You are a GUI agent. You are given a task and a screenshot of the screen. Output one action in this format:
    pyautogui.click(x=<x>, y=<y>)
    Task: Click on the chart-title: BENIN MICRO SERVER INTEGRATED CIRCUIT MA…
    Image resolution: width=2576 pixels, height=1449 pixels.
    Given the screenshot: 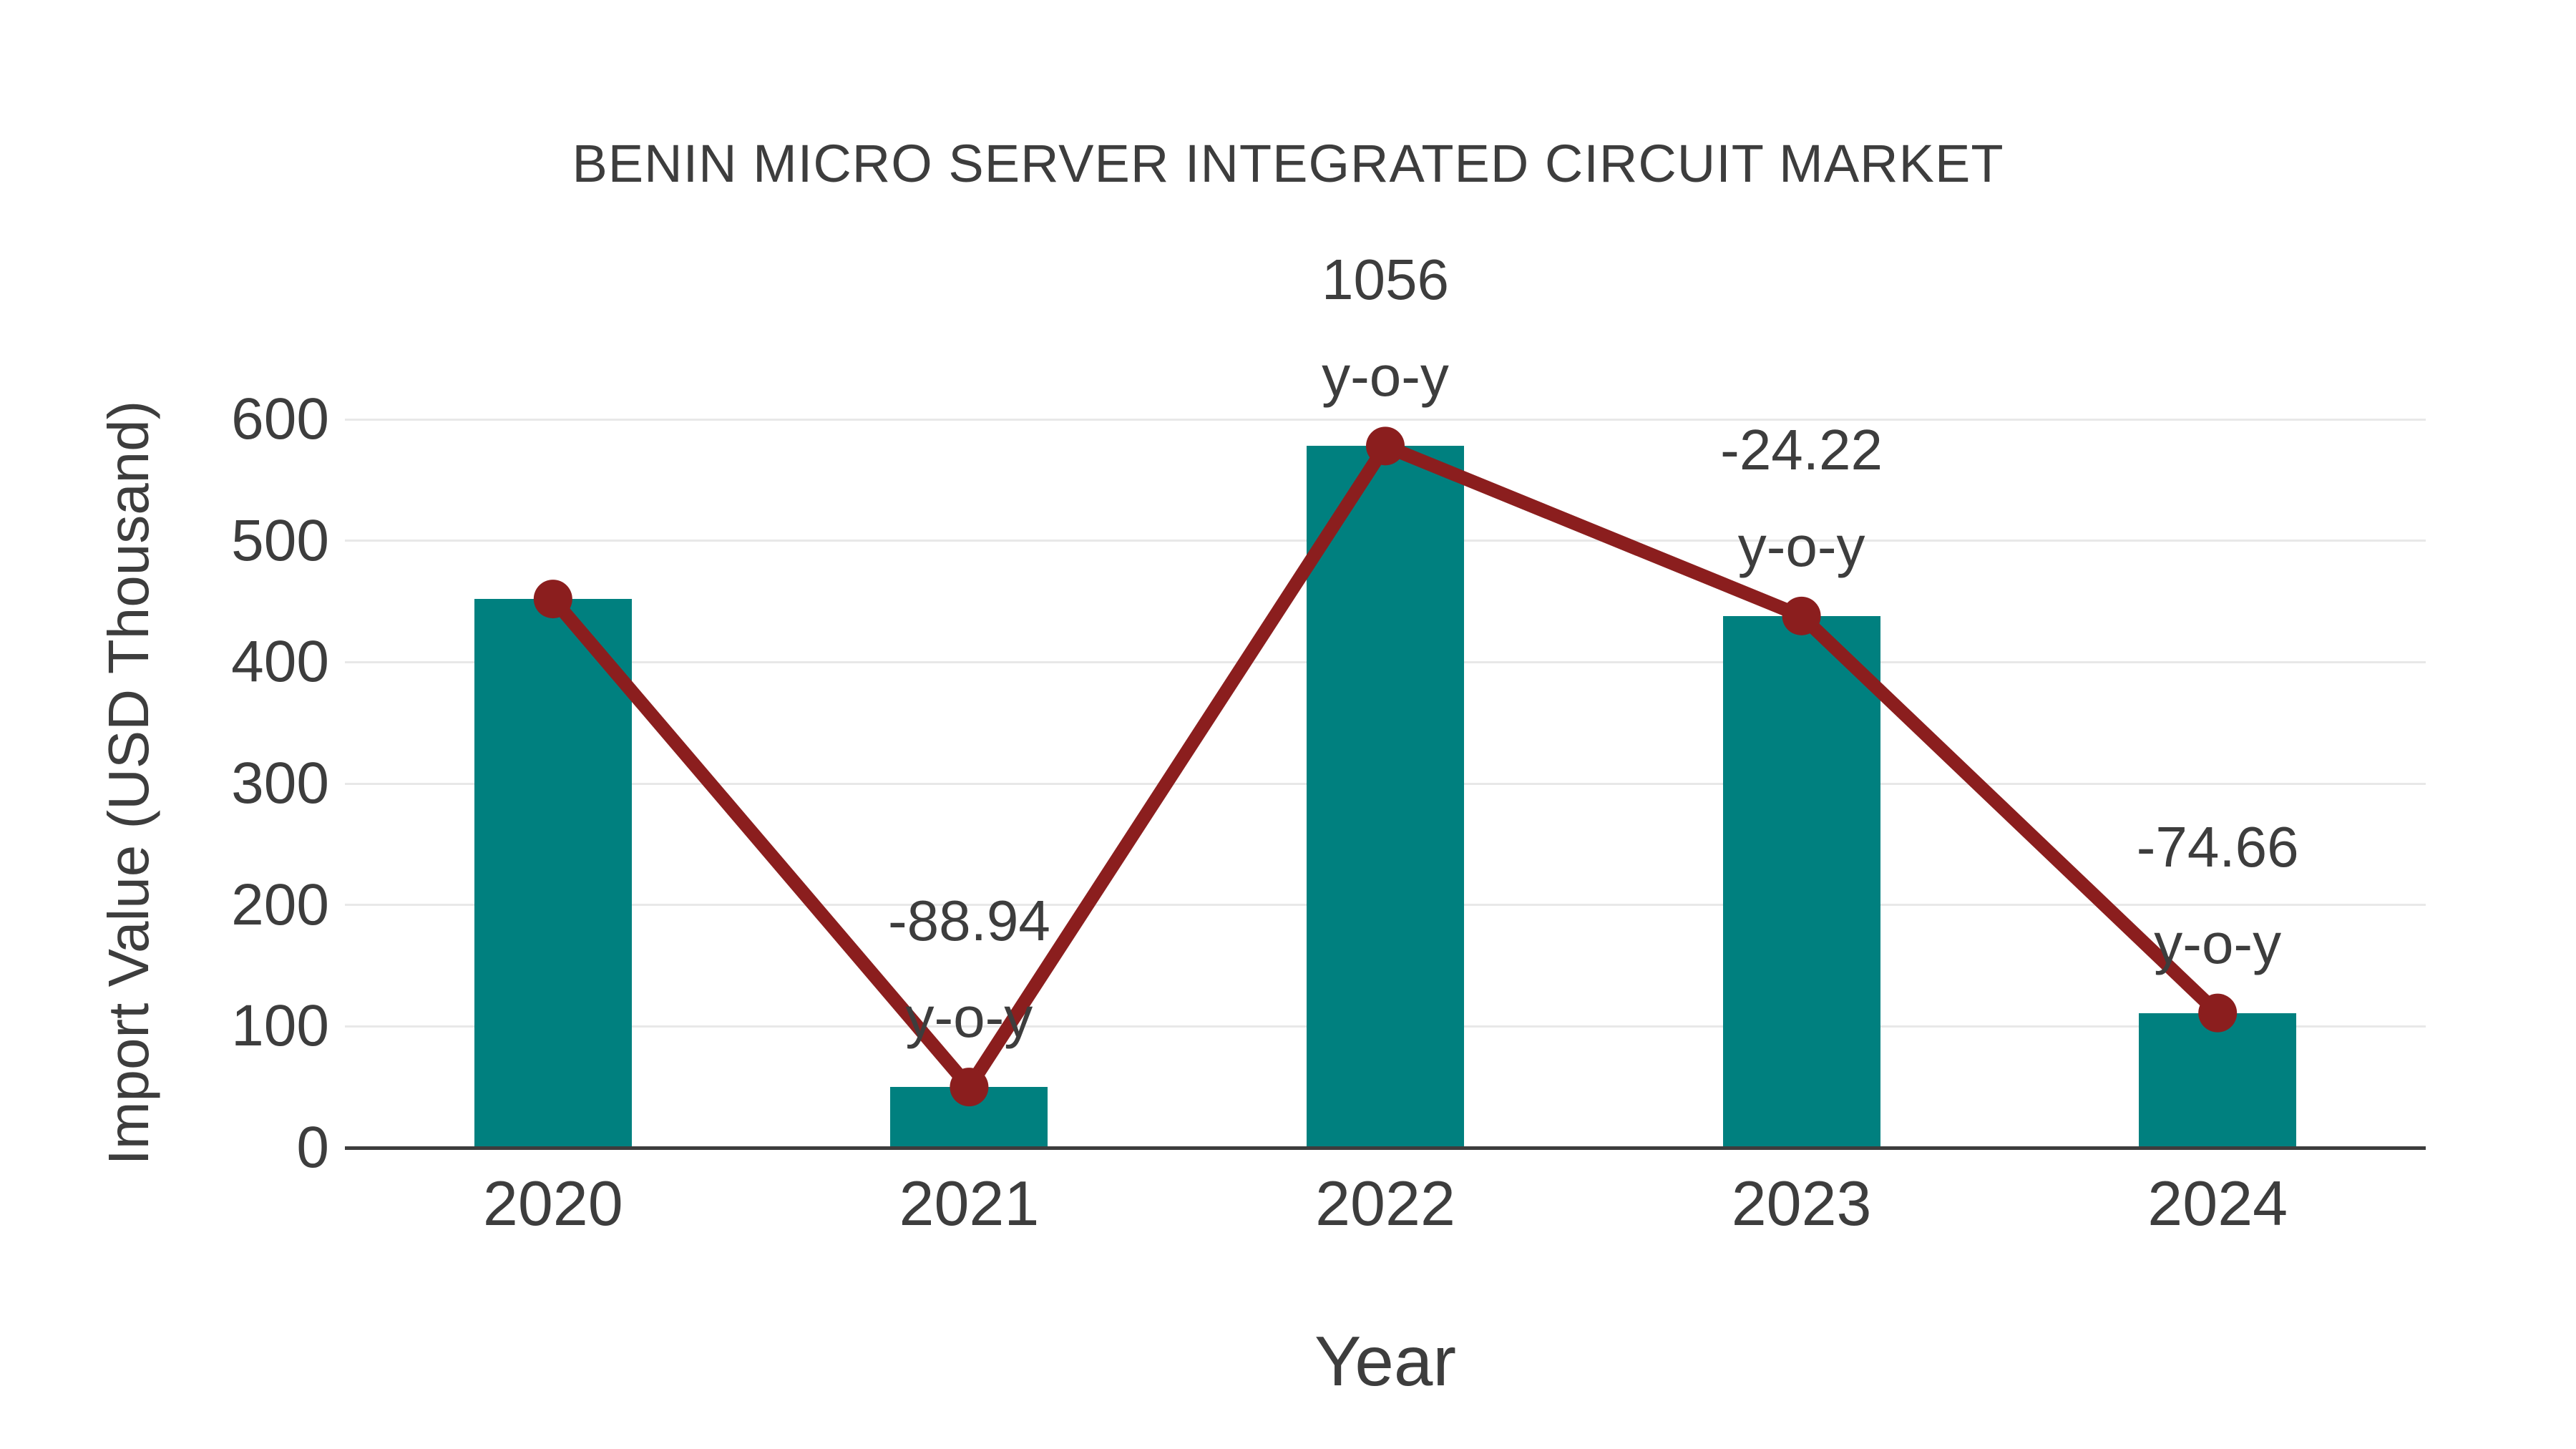 What is the action you would take?
    pyautogui.click(x=1288, y=163)
    